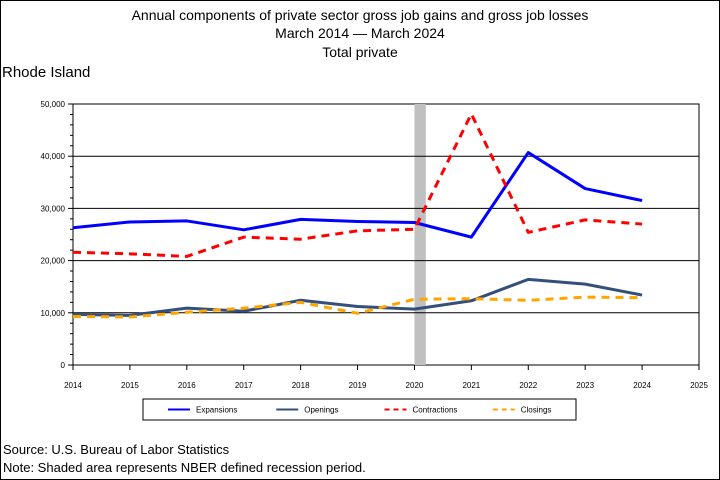  I want to click on legend-label-closings: Closings, so click(536, 410).